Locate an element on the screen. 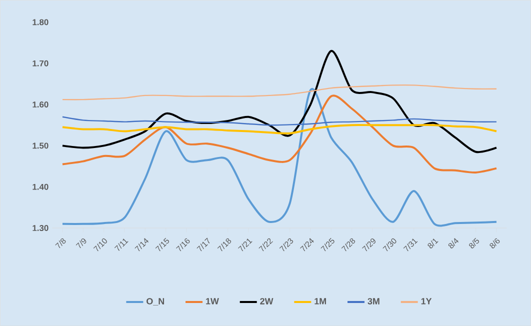 The image size is (531, 326). y-tick-label: 1.30 is located at coordinates (40, 227).